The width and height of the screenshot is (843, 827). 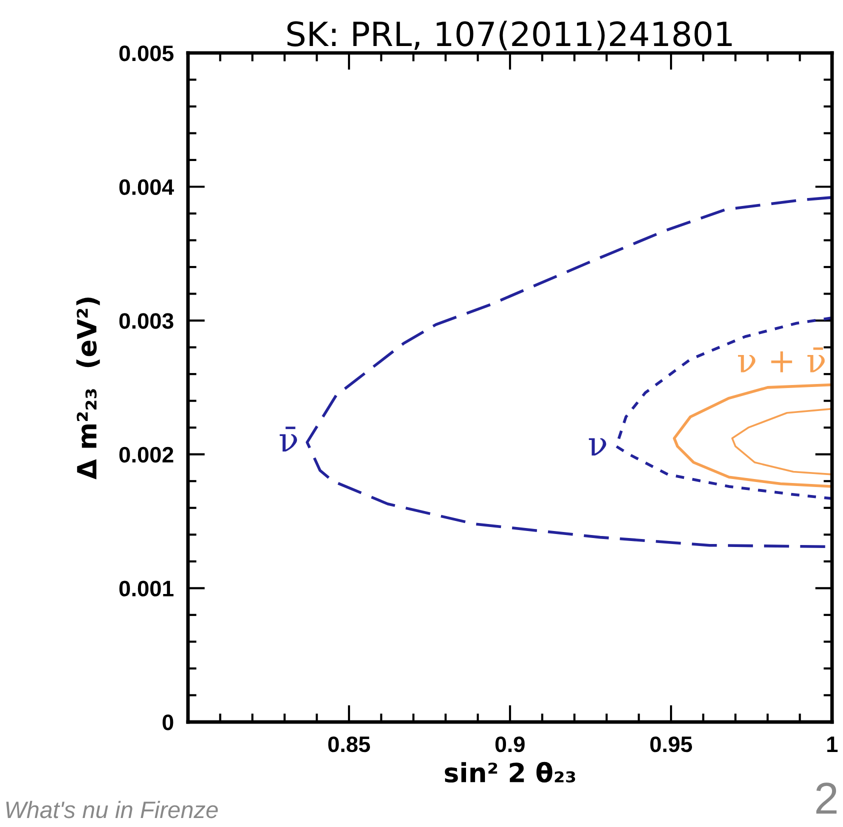 What do you see at coordinates (146, 588) in the screenshot?
I see `y-tick-label: 0.001` at bounding box center [146, 588].